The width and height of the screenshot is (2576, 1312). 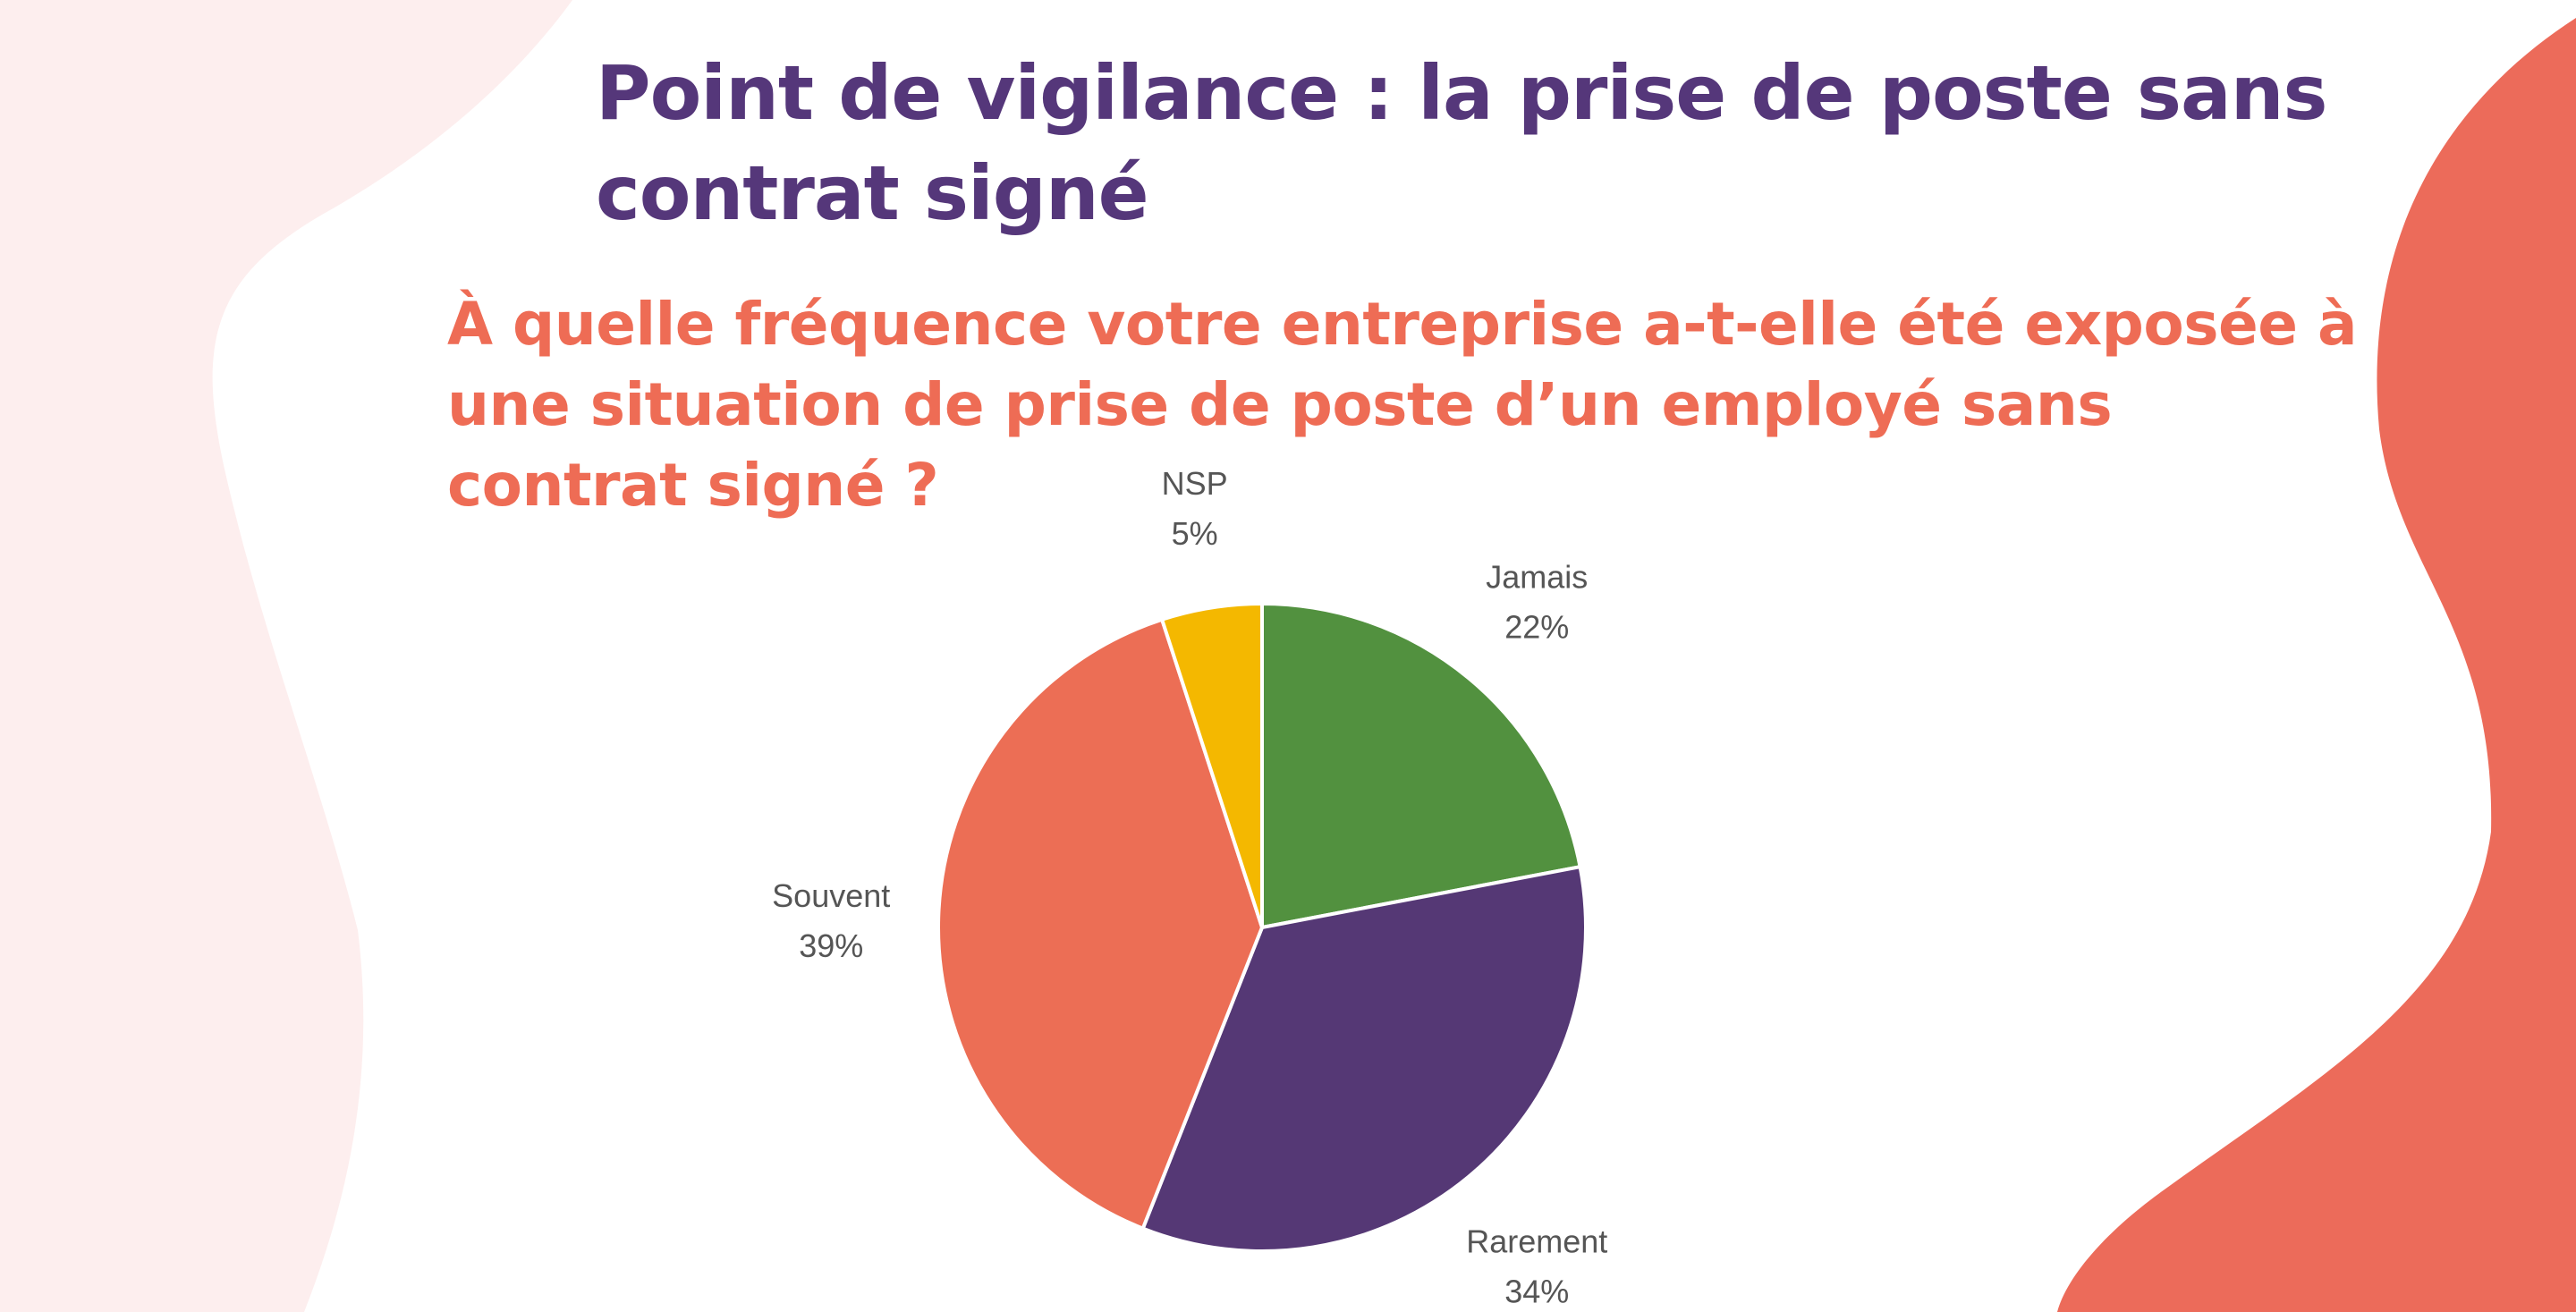 I want to click on pie-slices, so click(x=1262, y=928).